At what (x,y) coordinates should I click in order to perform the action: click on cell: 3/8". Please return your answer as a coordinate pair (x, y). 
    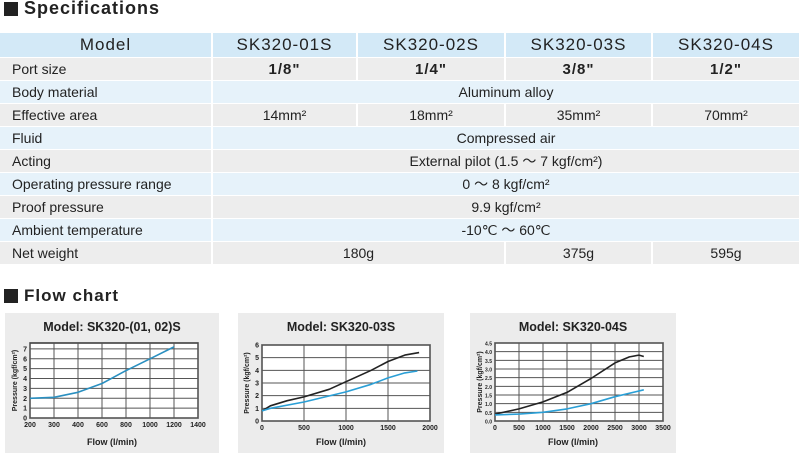
    Looking at the image, I should click on (579, 69).